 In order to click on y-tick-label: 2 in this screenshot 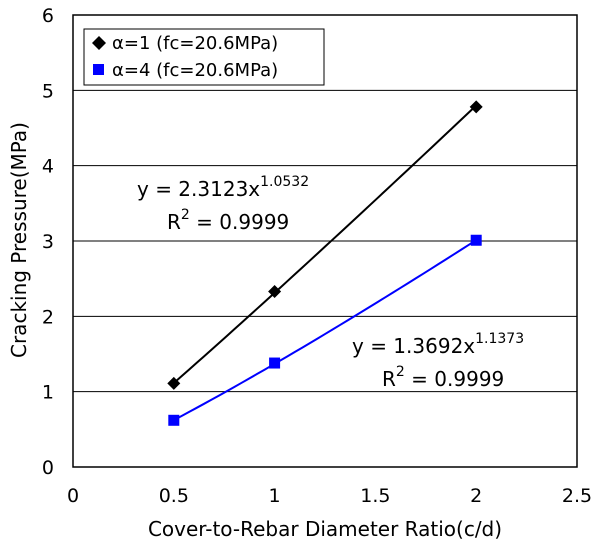, I will do `click(48, 317)`.